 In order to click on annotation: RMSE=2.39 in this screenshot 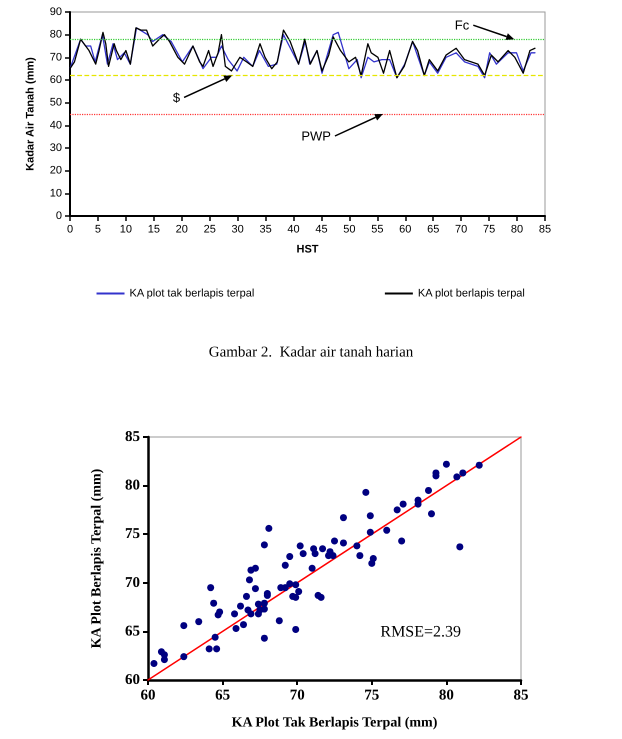, I will do `click(420, 632)`.